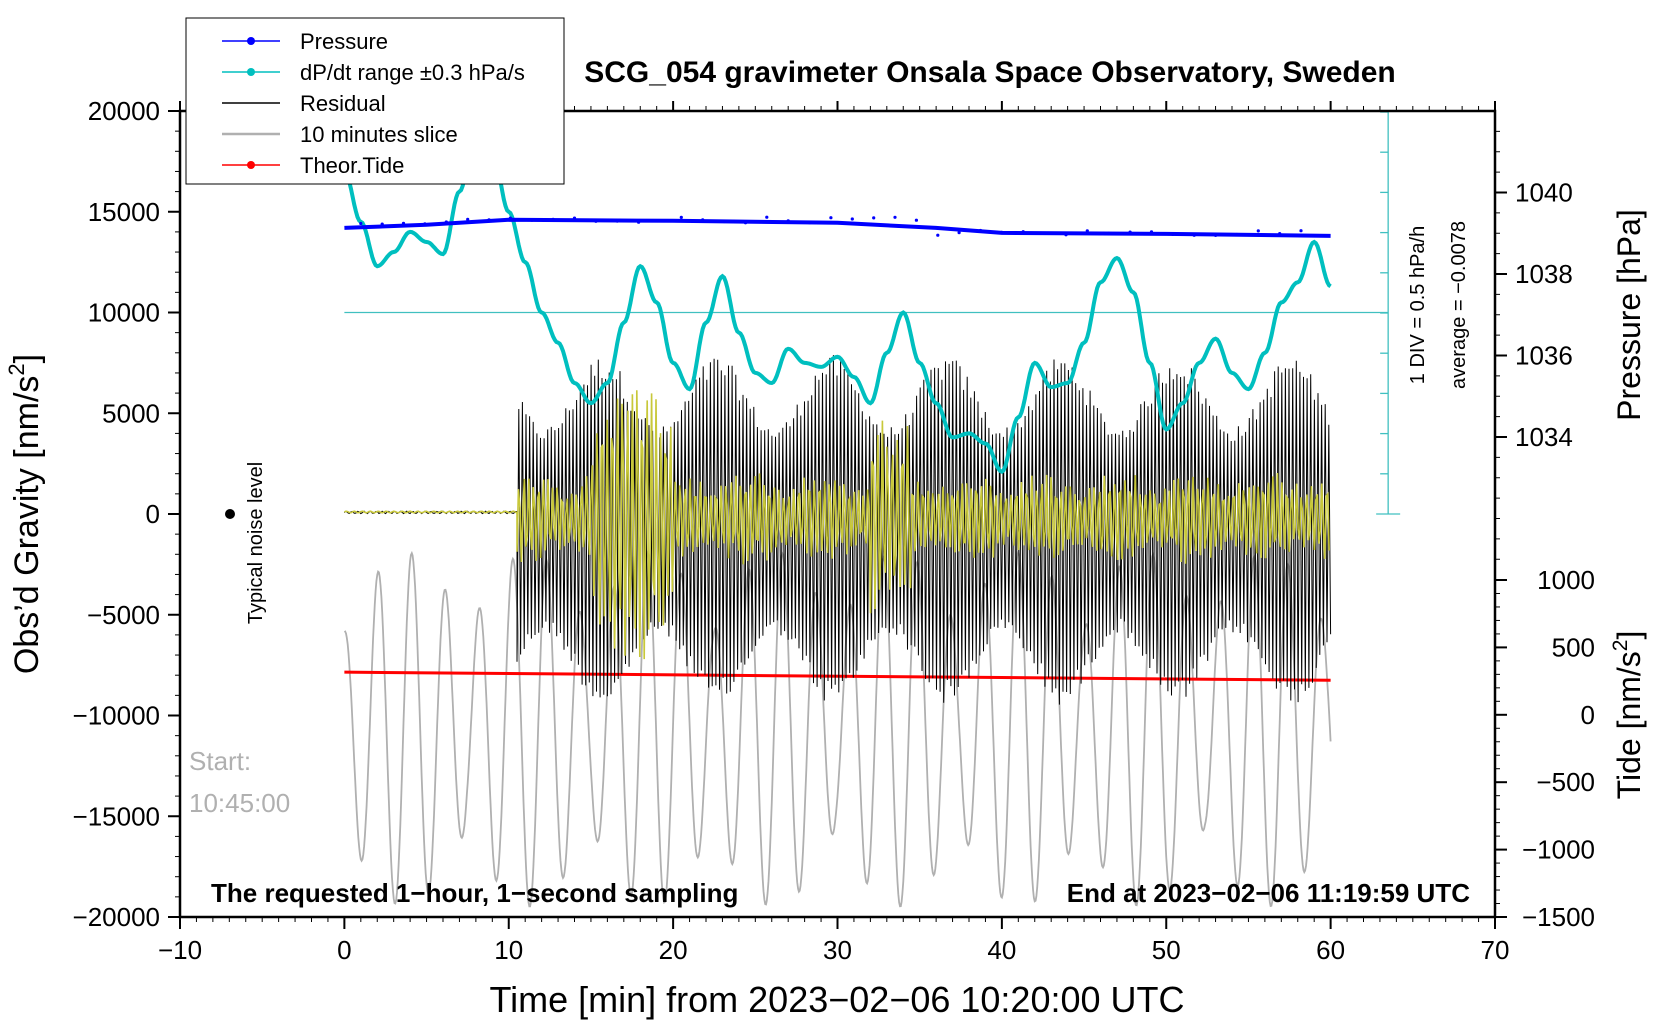 The height and width of the screenshot is (1020, 1676). What do you see at coordinates (1495, 950) in the screenshot?
I see `x-tick-label: 70` at bounding box center [1495, 950].